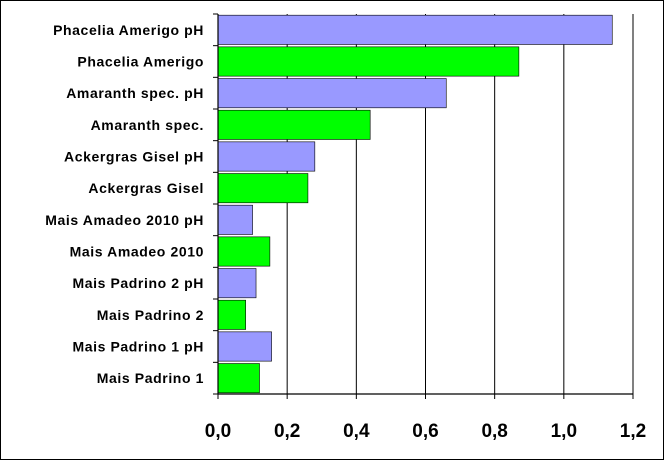 The height and width of the screenshot is (460, 664). Describe the element at coordinates (356, 431) in the screenshot. I see `x-tick-label-2: 0,4` at that location.